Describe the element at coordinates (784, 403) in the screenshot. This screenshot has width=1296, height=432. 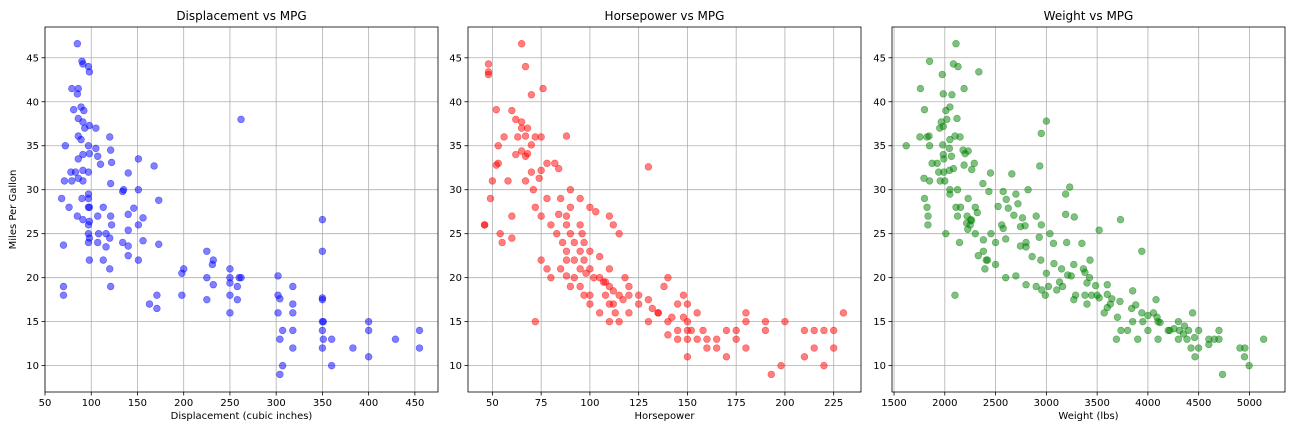
I see `x-tick-label: 200` at that location.